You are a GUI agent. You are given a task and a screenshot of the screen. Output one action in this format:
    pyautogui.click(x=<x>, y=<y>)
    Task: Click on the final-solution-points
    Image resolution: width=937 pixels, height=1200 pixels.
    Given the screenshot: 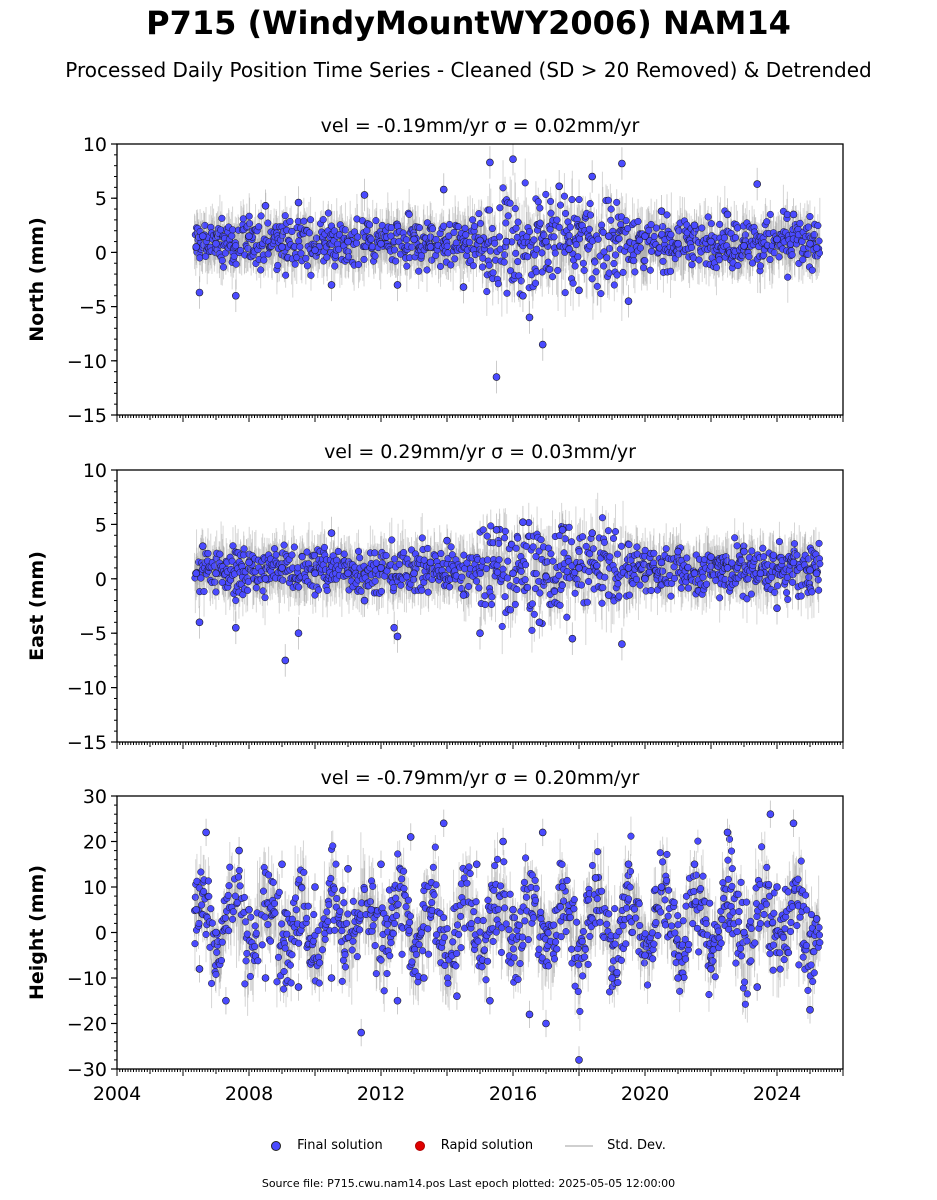 What is the action you would take?
    pyautogui.click(x=507, y=574)
    